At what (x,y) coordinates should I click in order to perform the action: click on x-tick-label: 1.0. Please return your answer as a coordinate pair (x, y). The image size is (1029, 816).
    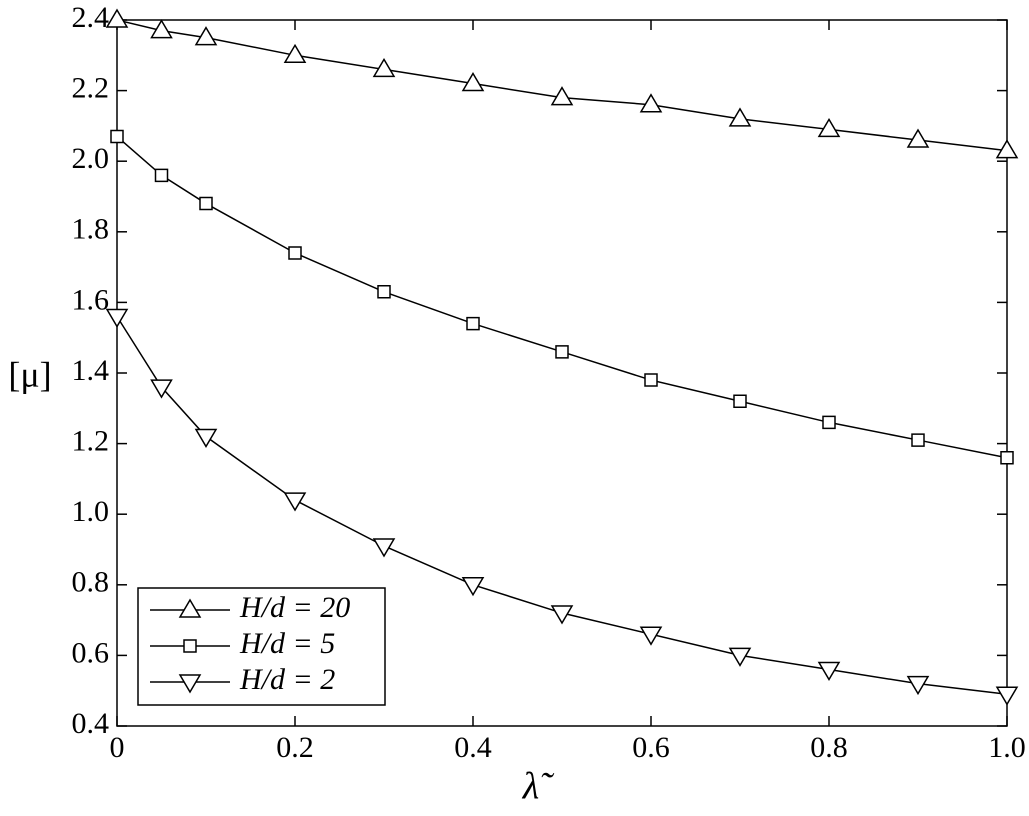
    Looking at the image, I should click on (1007, 747).